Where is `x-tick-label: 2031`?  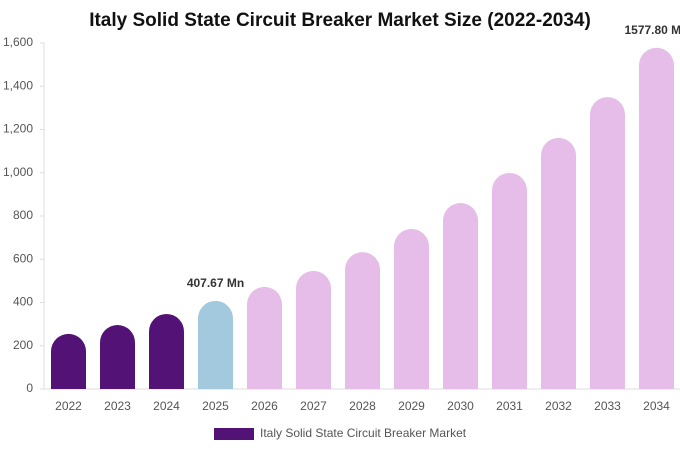
x-tick-label: 2031 is located at coordinates (509, 406).